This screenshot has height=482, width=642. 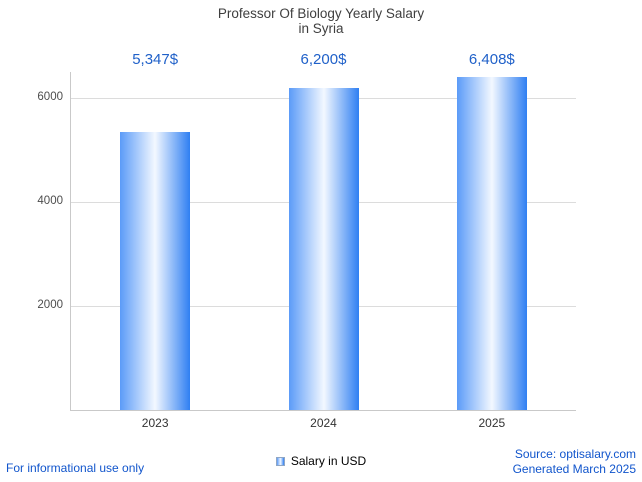 I want to click on x-axis-tick-label: 2024, so click(x=323, y=423).